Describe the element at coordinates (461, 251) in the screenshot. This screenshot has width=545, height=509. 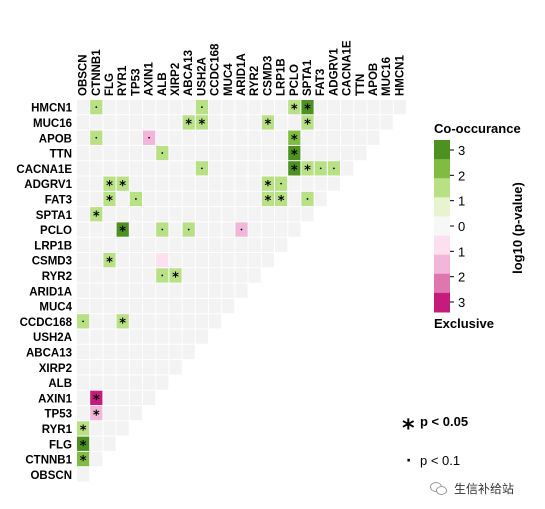
I see `colorbar-tick-label: 1` at that location.